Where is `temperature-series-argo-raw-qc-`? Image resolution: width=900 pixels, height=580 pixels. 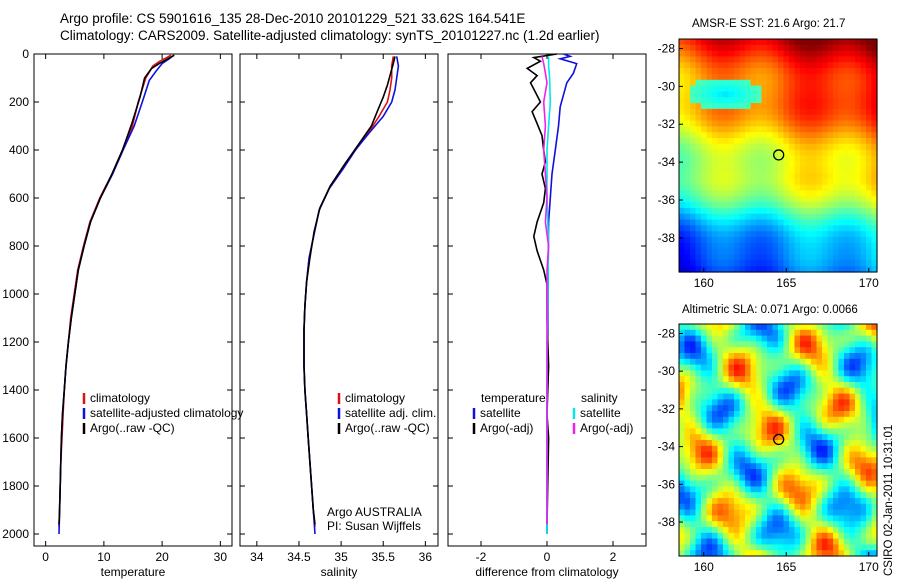
temperature-series-argo-raw-qc- is located at coordinates (116, 289).